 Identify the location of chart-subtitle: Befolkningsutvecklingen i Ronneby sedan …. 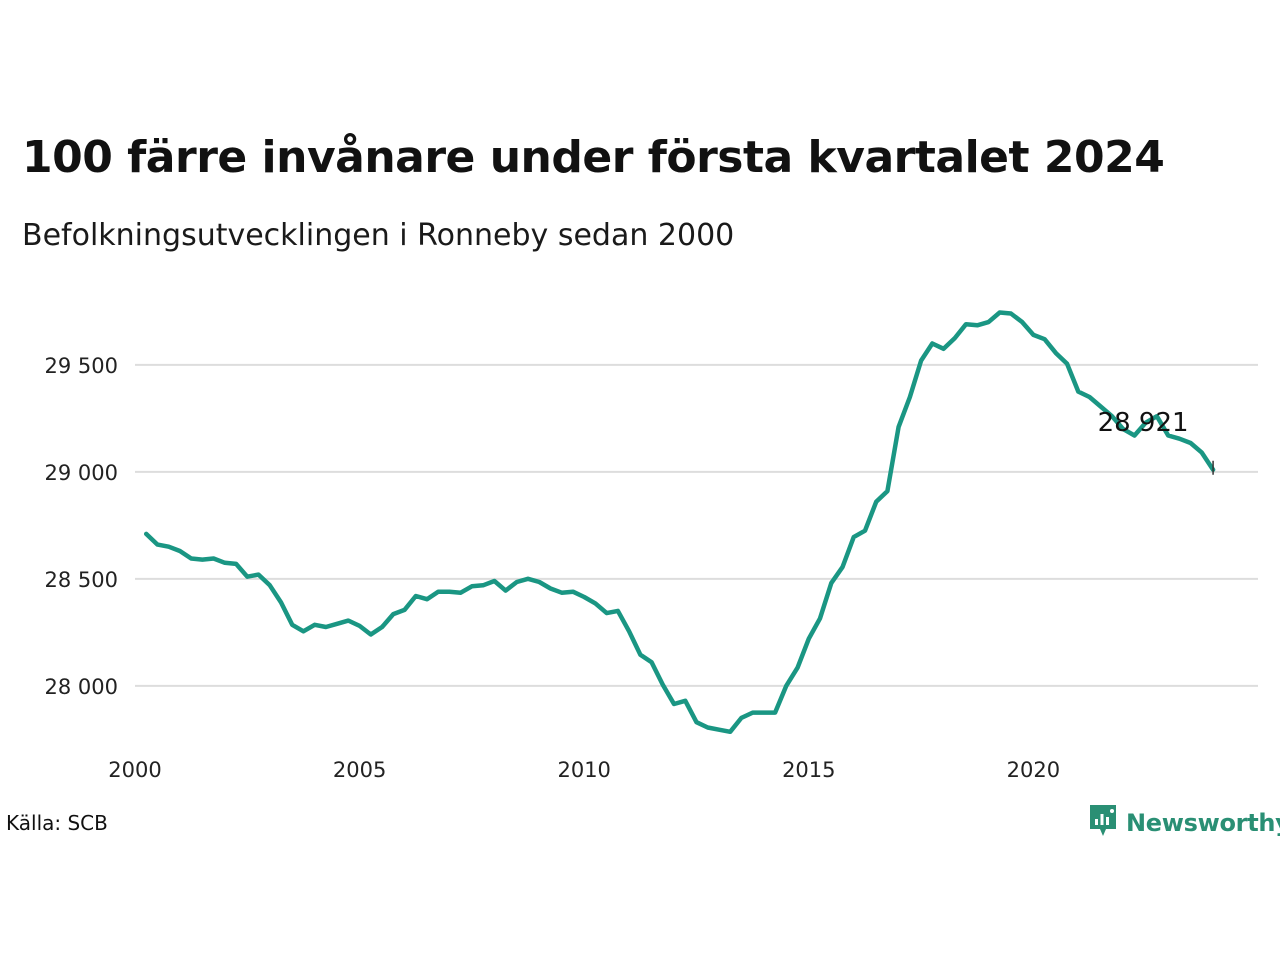
(378, 235).